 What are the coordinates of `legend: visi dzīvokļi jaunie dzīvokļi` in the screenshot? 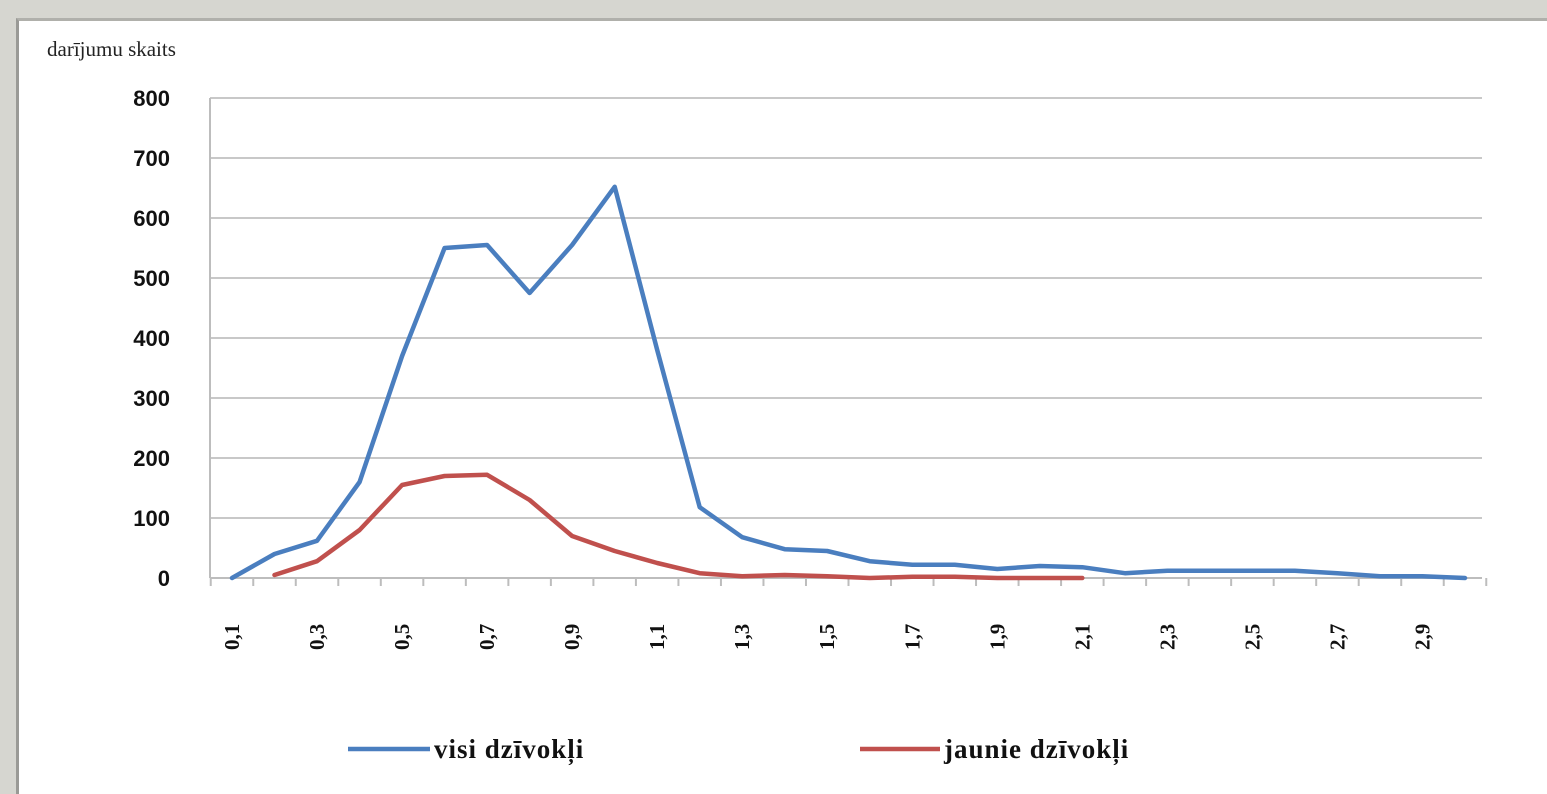 It's located at (738, 750).